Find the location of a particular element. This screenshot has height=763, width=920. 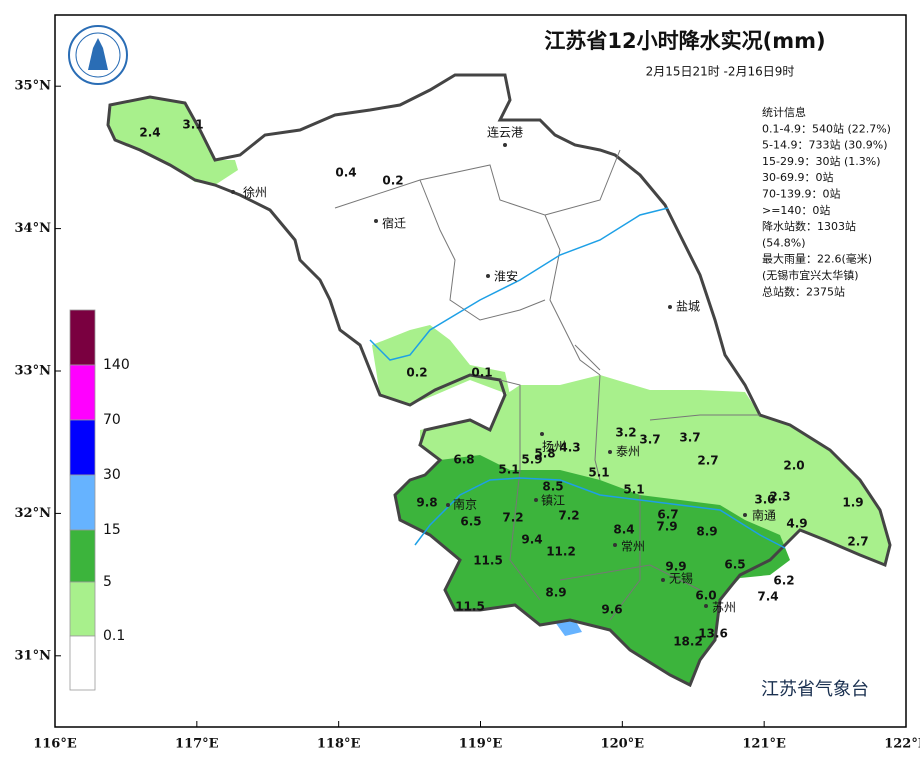

rain-label: 13.6 is located at coordinates (713, 634).